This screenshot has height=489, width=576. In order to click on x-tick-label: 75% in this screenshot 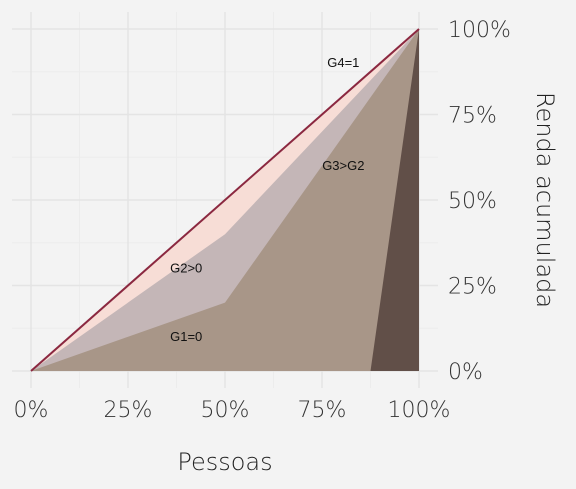, I will do `click(322, 410)`.